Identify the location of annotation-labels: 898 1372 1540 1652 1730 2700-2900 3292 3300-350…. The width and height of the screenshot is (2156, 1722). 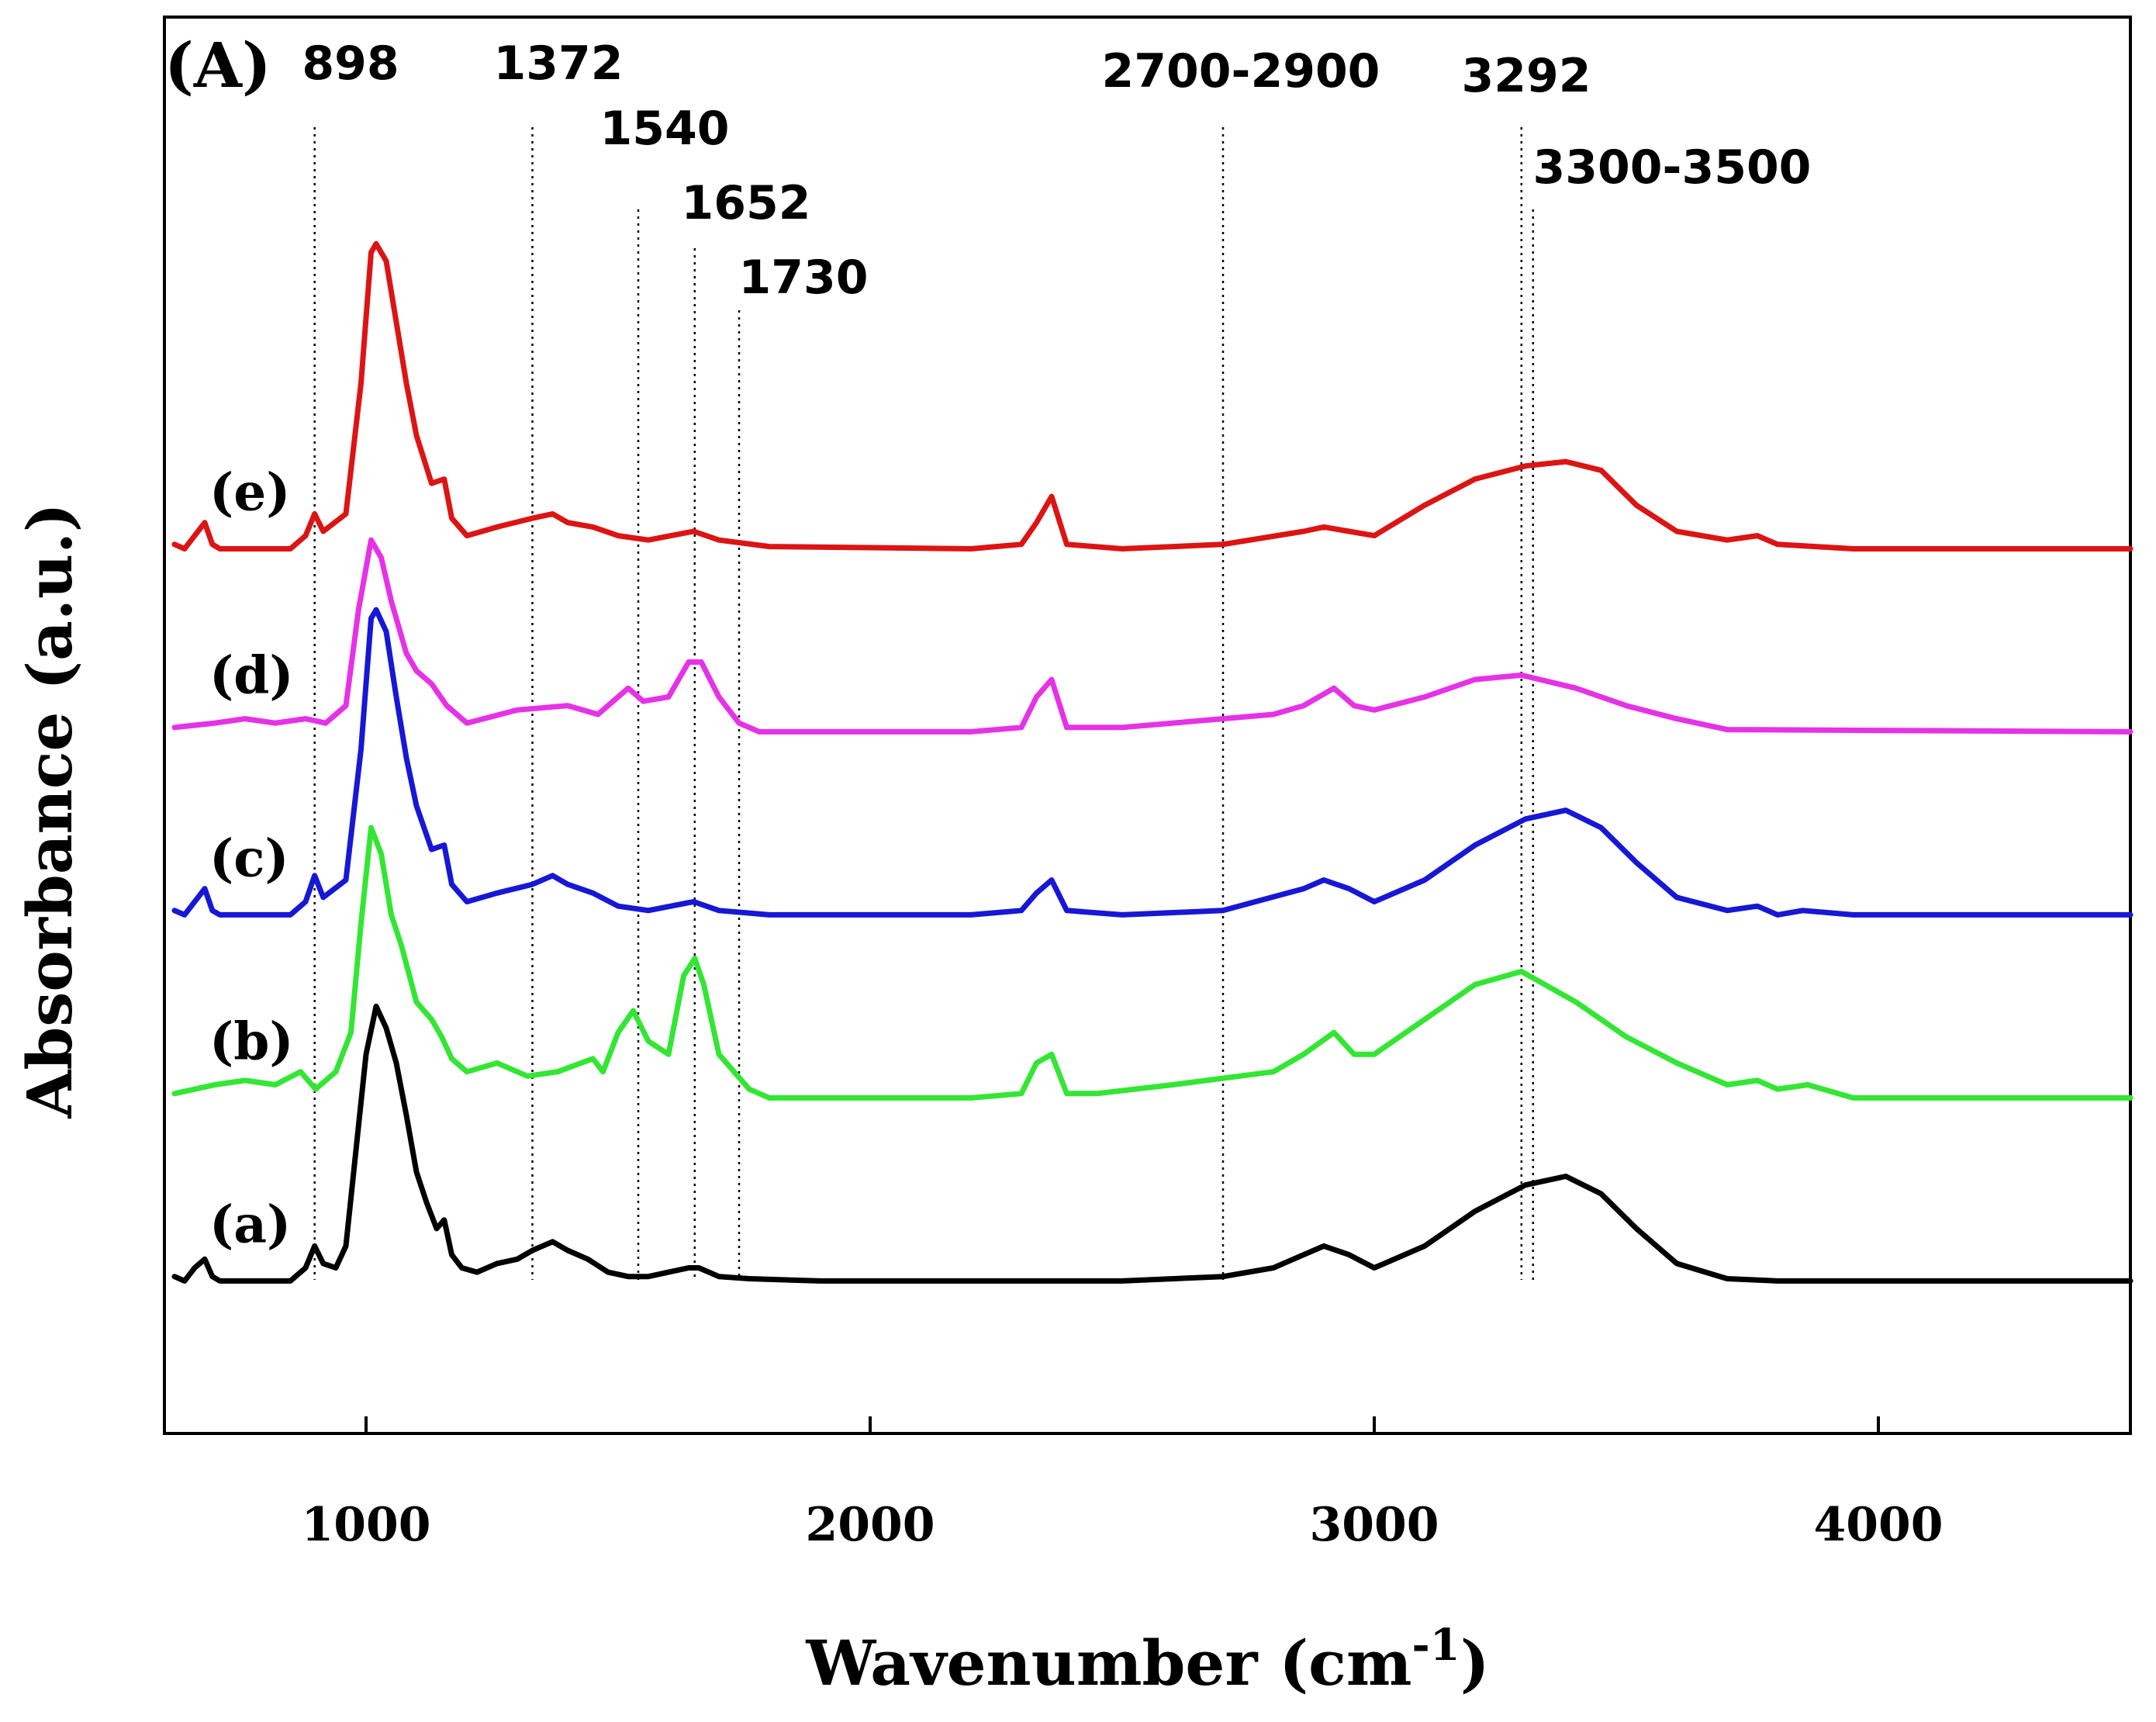
(1056, 170).